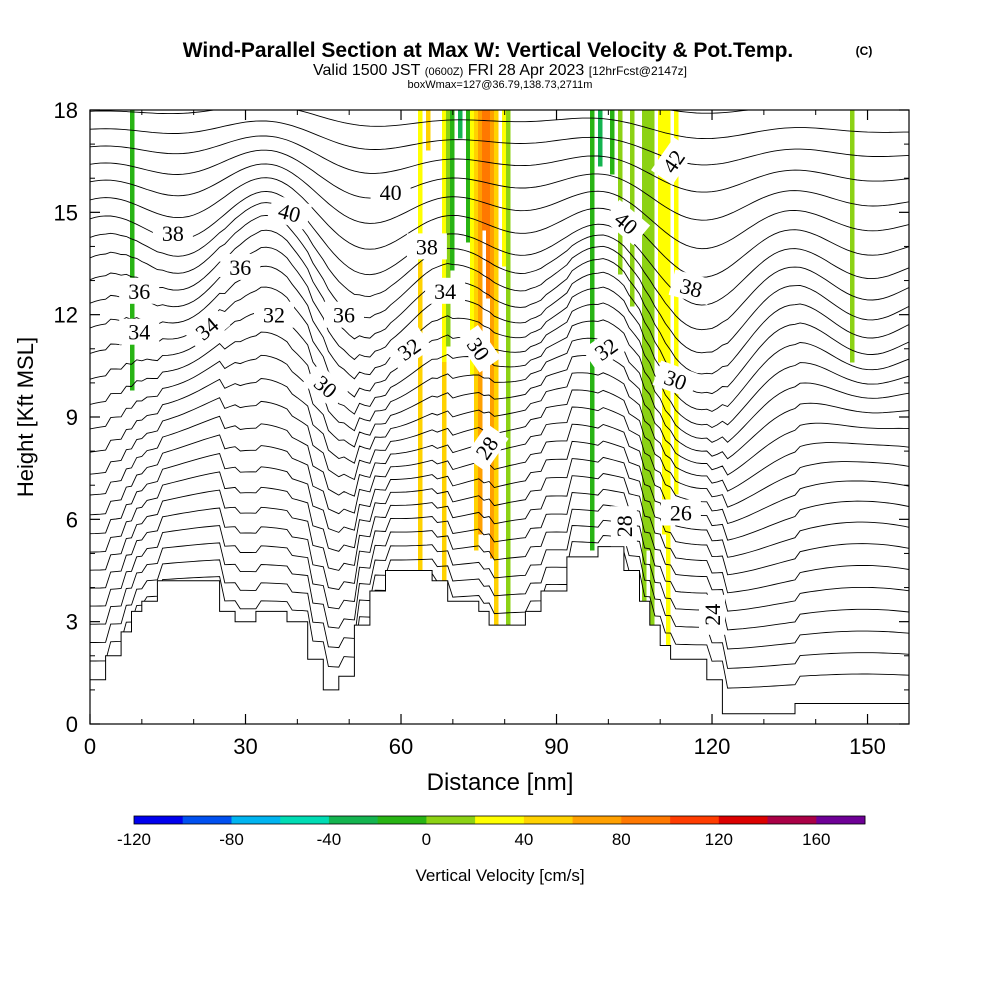 This screenshot has height=1000, width=1000. I want to click on valid-date: FRI 28 Apr 2023, so click(526, 70).